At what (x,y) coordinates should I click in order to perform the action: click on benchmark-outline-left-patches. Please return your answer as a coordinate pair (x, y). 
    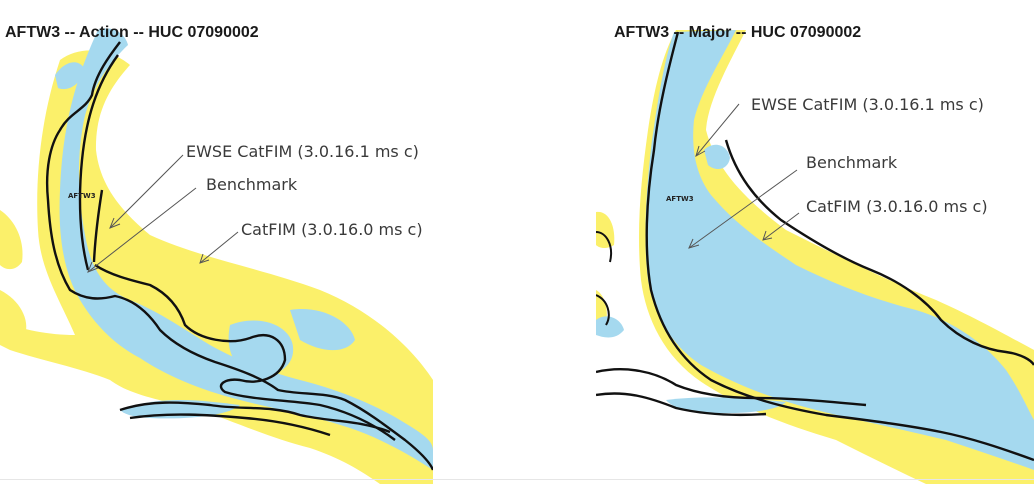
    Looking at the image, I should click on (604, 278).